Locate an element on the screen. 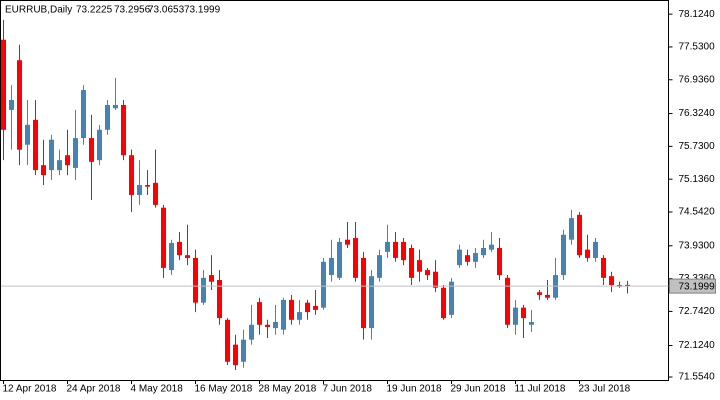 Image resolution: width=720 pixels, height=400 pixels. chart-title: EURRUB,Daily is located at coordinates (38, 10).